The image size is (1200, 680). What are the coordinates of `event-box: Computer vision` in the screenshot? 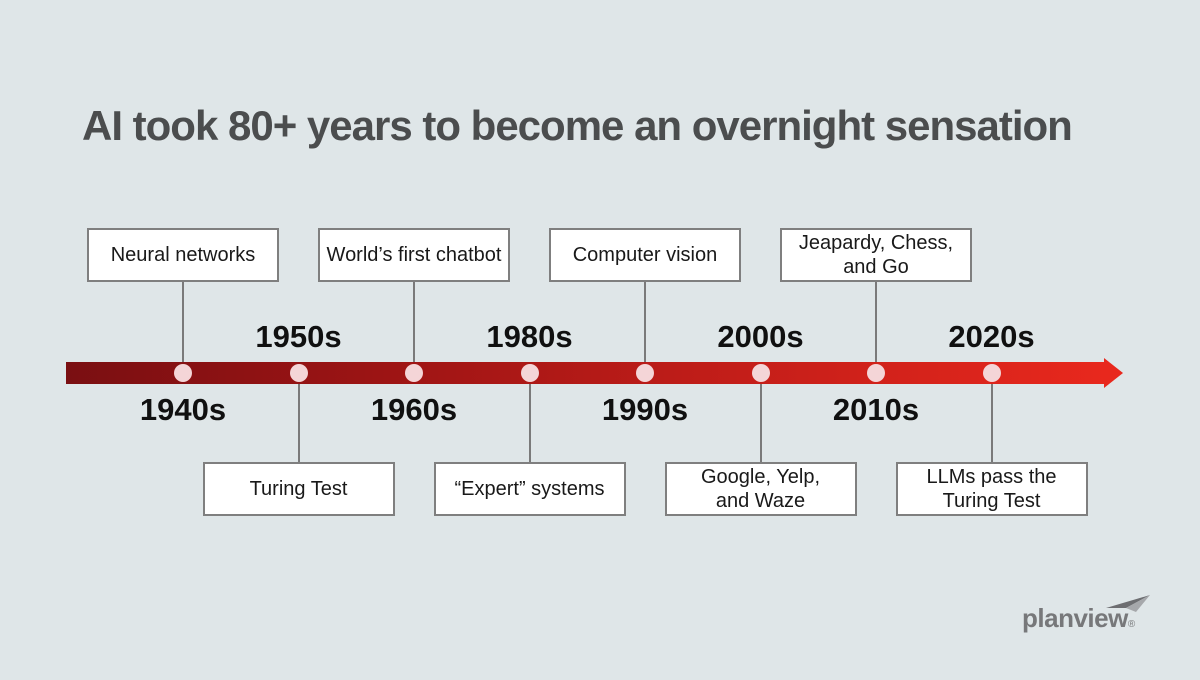 It's located at (645, 255).